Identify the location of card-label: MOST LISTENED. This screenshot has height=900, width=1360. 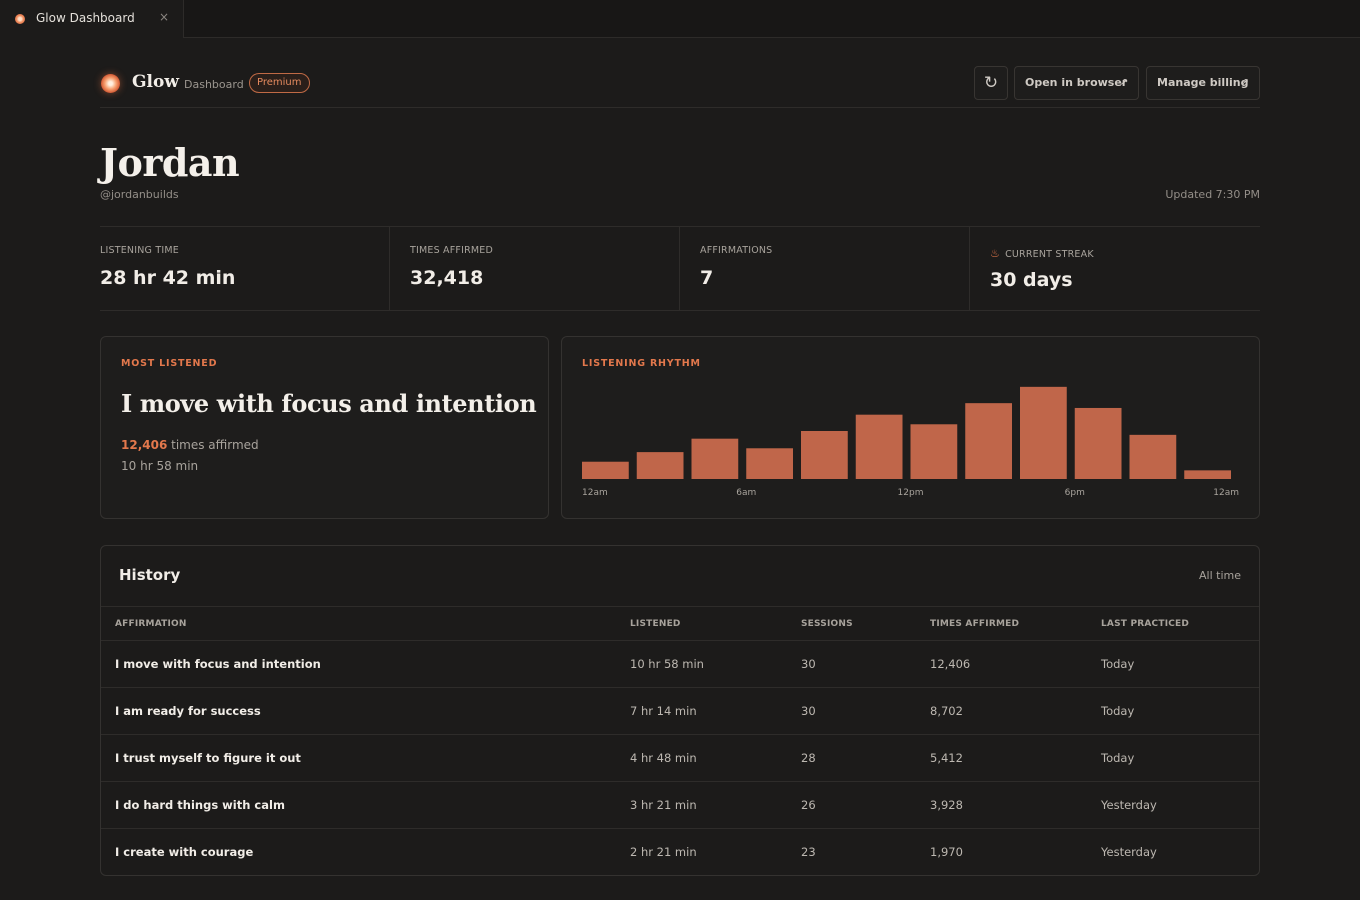
(169, 363).